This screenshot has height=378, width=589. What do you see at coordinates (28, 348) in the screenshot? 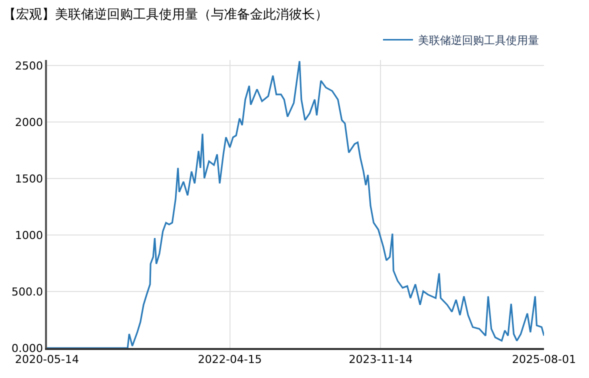
I see `y-tick-label: 0.000` at bounding box center [28, 348].